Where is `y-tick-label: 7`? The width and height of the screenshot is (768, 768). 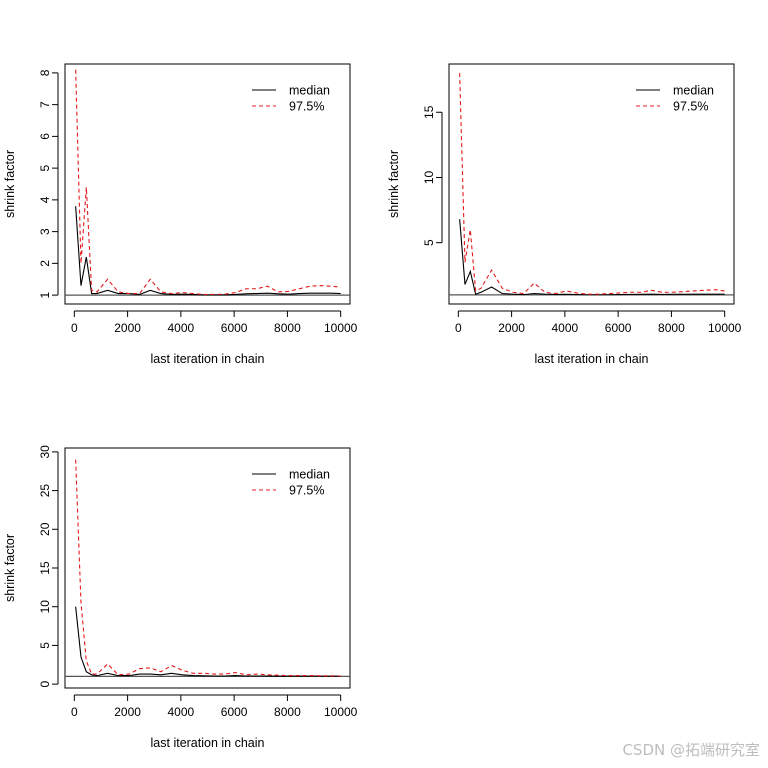
y-tick-label: 7 is located at coordinates (45, 104).